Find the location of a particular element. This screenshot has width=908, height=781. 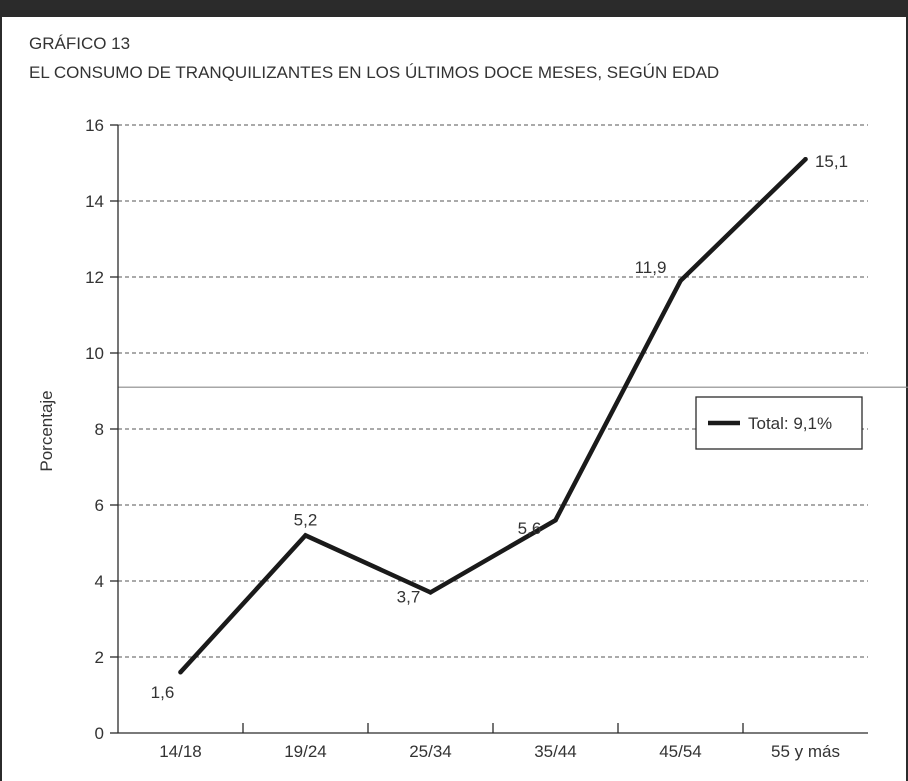

y-tick-label: 14 is located at coordinates (94, 201).